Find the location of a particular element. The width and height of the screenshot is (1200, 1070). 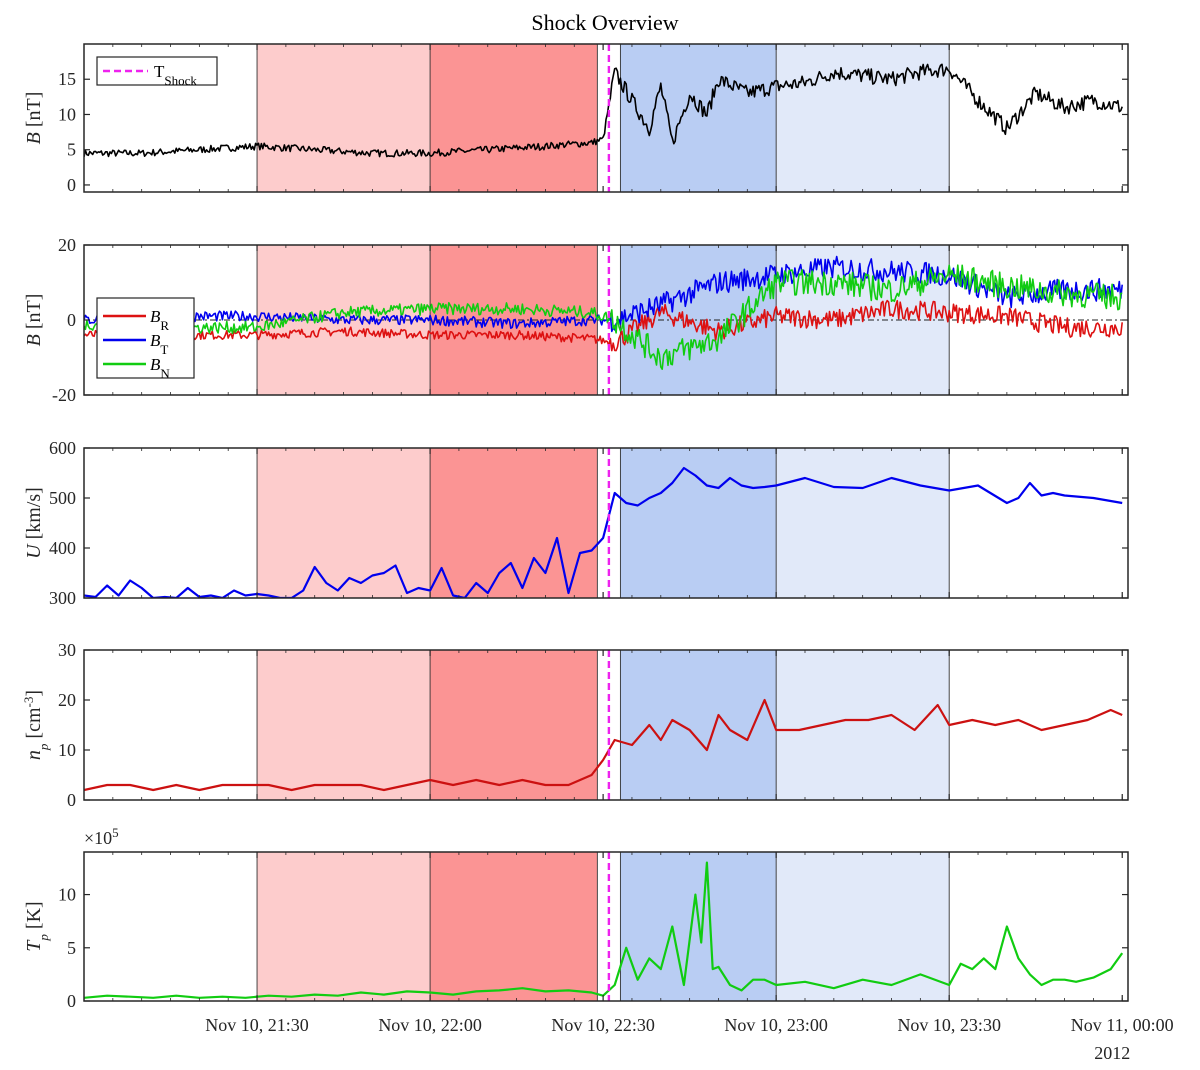

label-part: [K] is located at coordinates (34, 917).